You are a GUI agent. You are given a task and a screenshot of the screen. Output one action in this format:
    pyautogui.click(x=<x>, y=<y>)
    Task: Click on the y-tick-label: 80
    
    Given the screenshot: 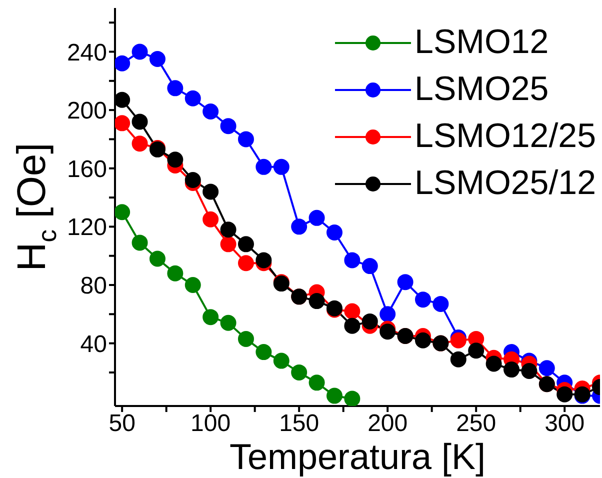 What is the action you would take?
    pyautogui.click(x=93, y=286)
    